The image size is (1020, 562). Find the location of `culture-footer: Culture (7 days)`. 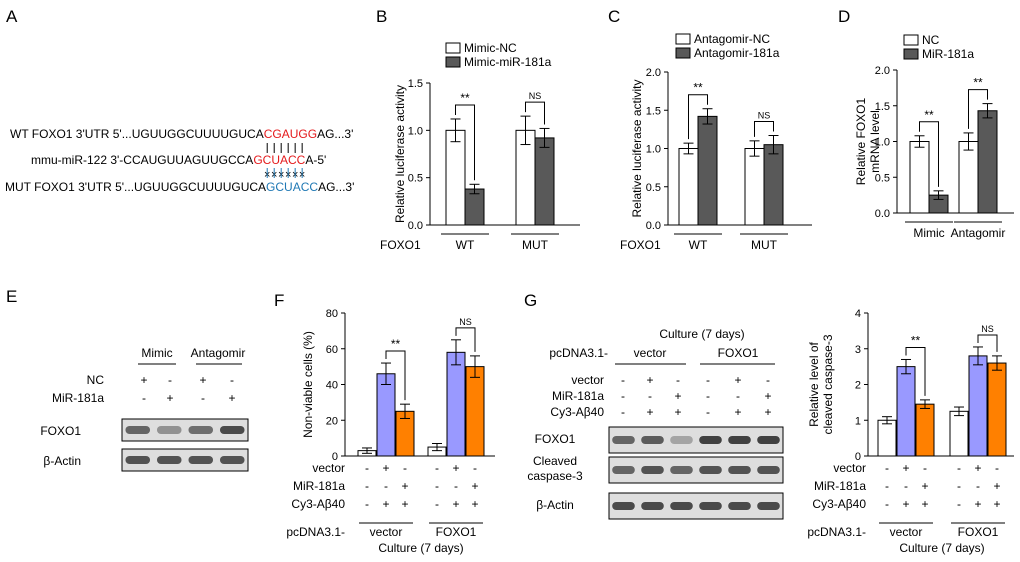

culture-footer: Culture (7 days) is located at coordinates (941, 548).